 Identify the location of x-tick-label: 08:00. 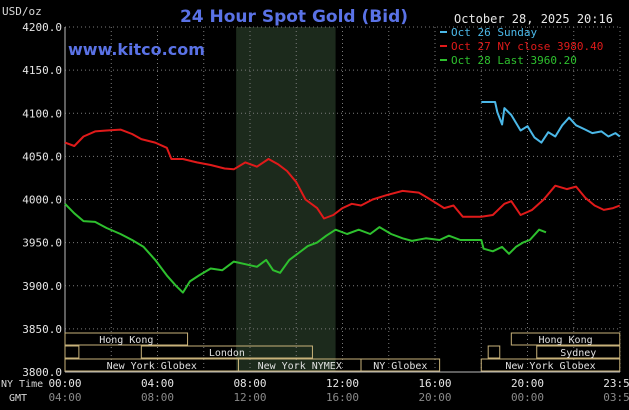
(249, 383).